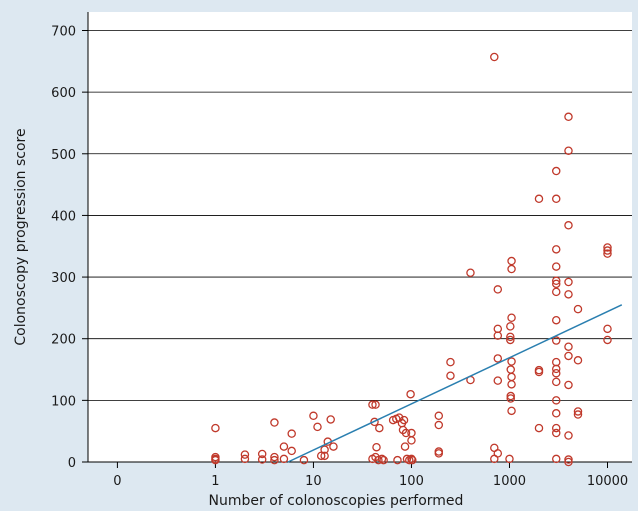 The width and height of the screenshot is (638, 511). I want to click on x-tick-label: 10000, so click(607, 481).